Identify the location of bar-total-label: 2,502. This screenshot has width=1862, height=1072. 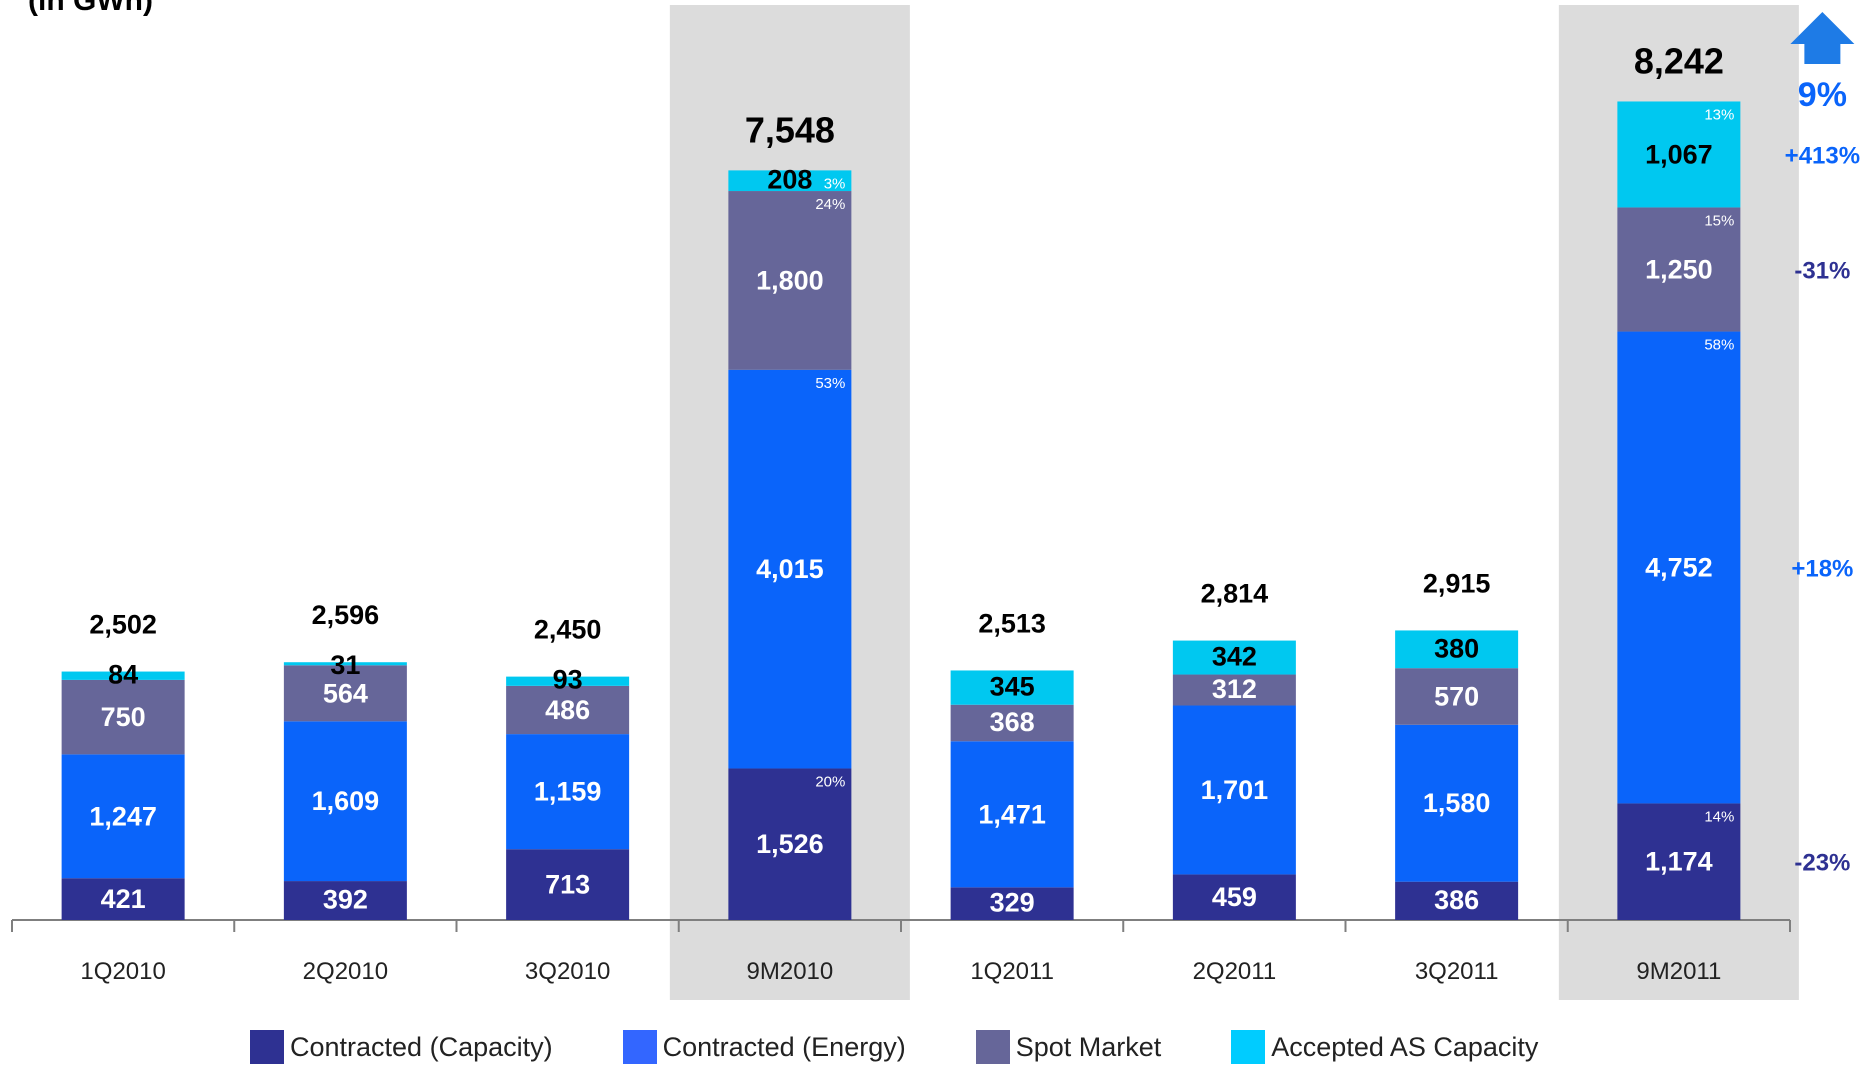
(123, 625).